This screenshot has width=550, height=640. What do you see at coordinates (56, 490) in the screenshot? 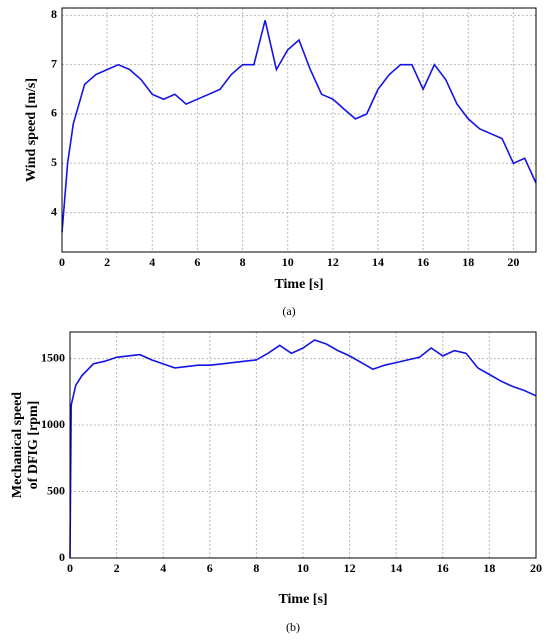
I see `y-tick-label: 500` at bounding box center [56, 490].